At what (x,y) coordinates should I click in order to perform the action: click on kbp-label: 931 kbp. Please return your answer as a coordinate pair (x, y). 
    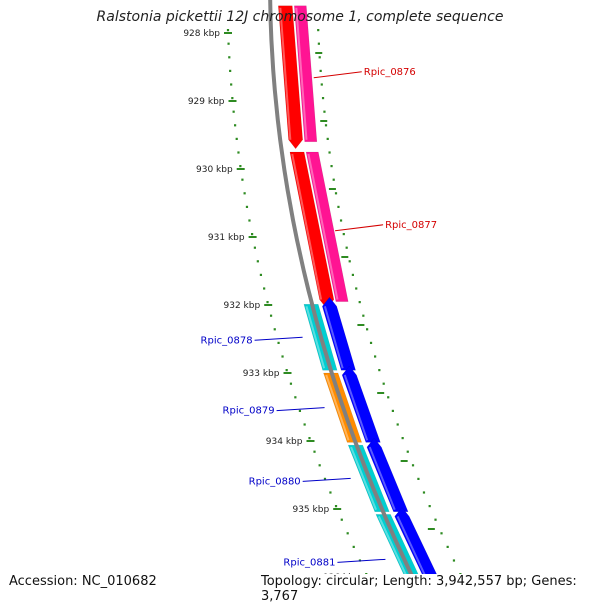
    Looking at the image, I should click on (226, 238).